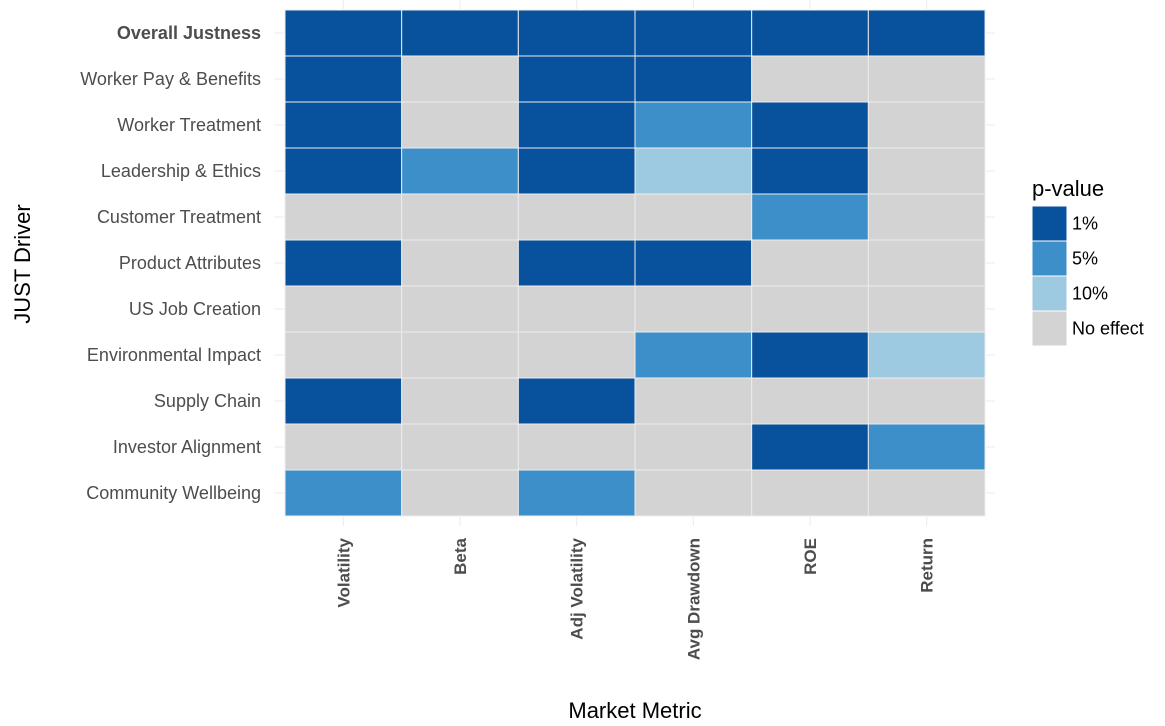 This screenshot has width=1165, height=726. Describe the element at coordinates (1085, 224) in the screenshot. I see `legend-label: 1%` at that location.